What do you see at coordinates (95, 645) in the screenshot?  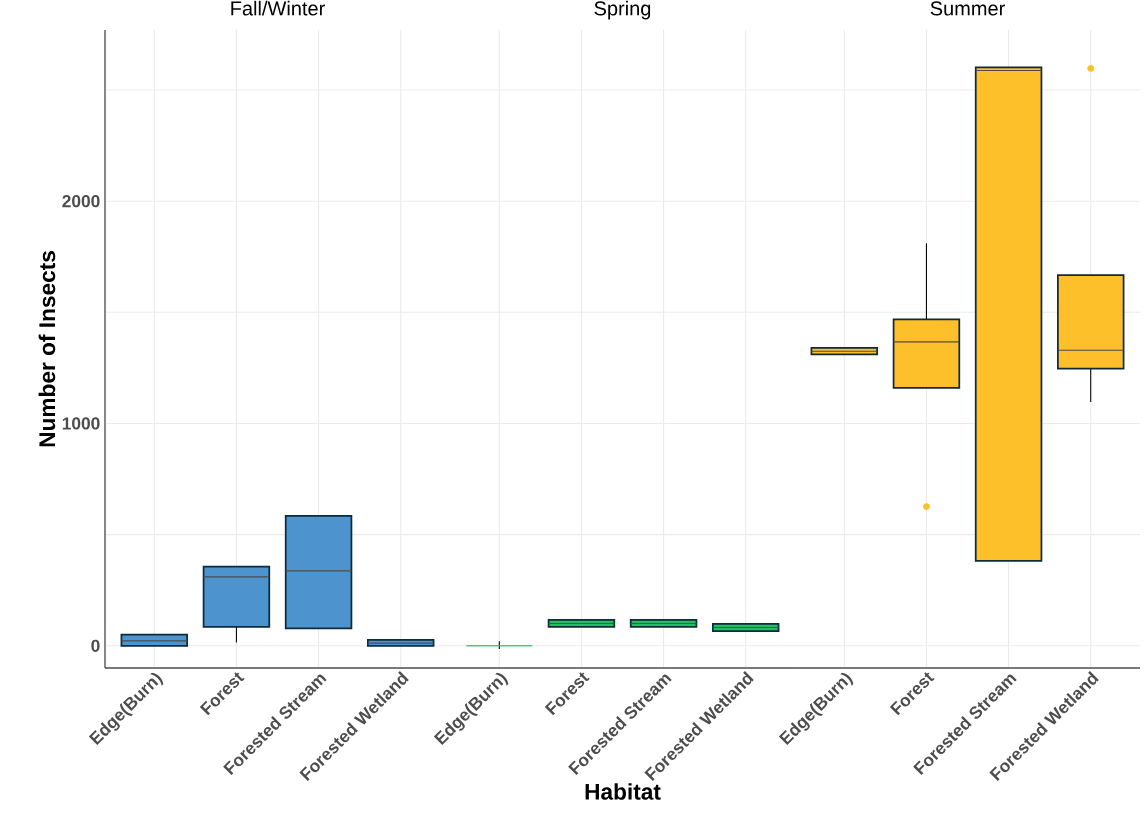 I see `y-tick-label: 0` at bounding box center [95, 645].